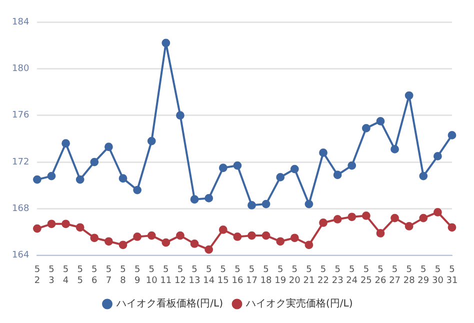 Image resolution: width=474 pixels, height=323 pixels. I want to click on x-tick-label: 5 19, so click(280, 275).